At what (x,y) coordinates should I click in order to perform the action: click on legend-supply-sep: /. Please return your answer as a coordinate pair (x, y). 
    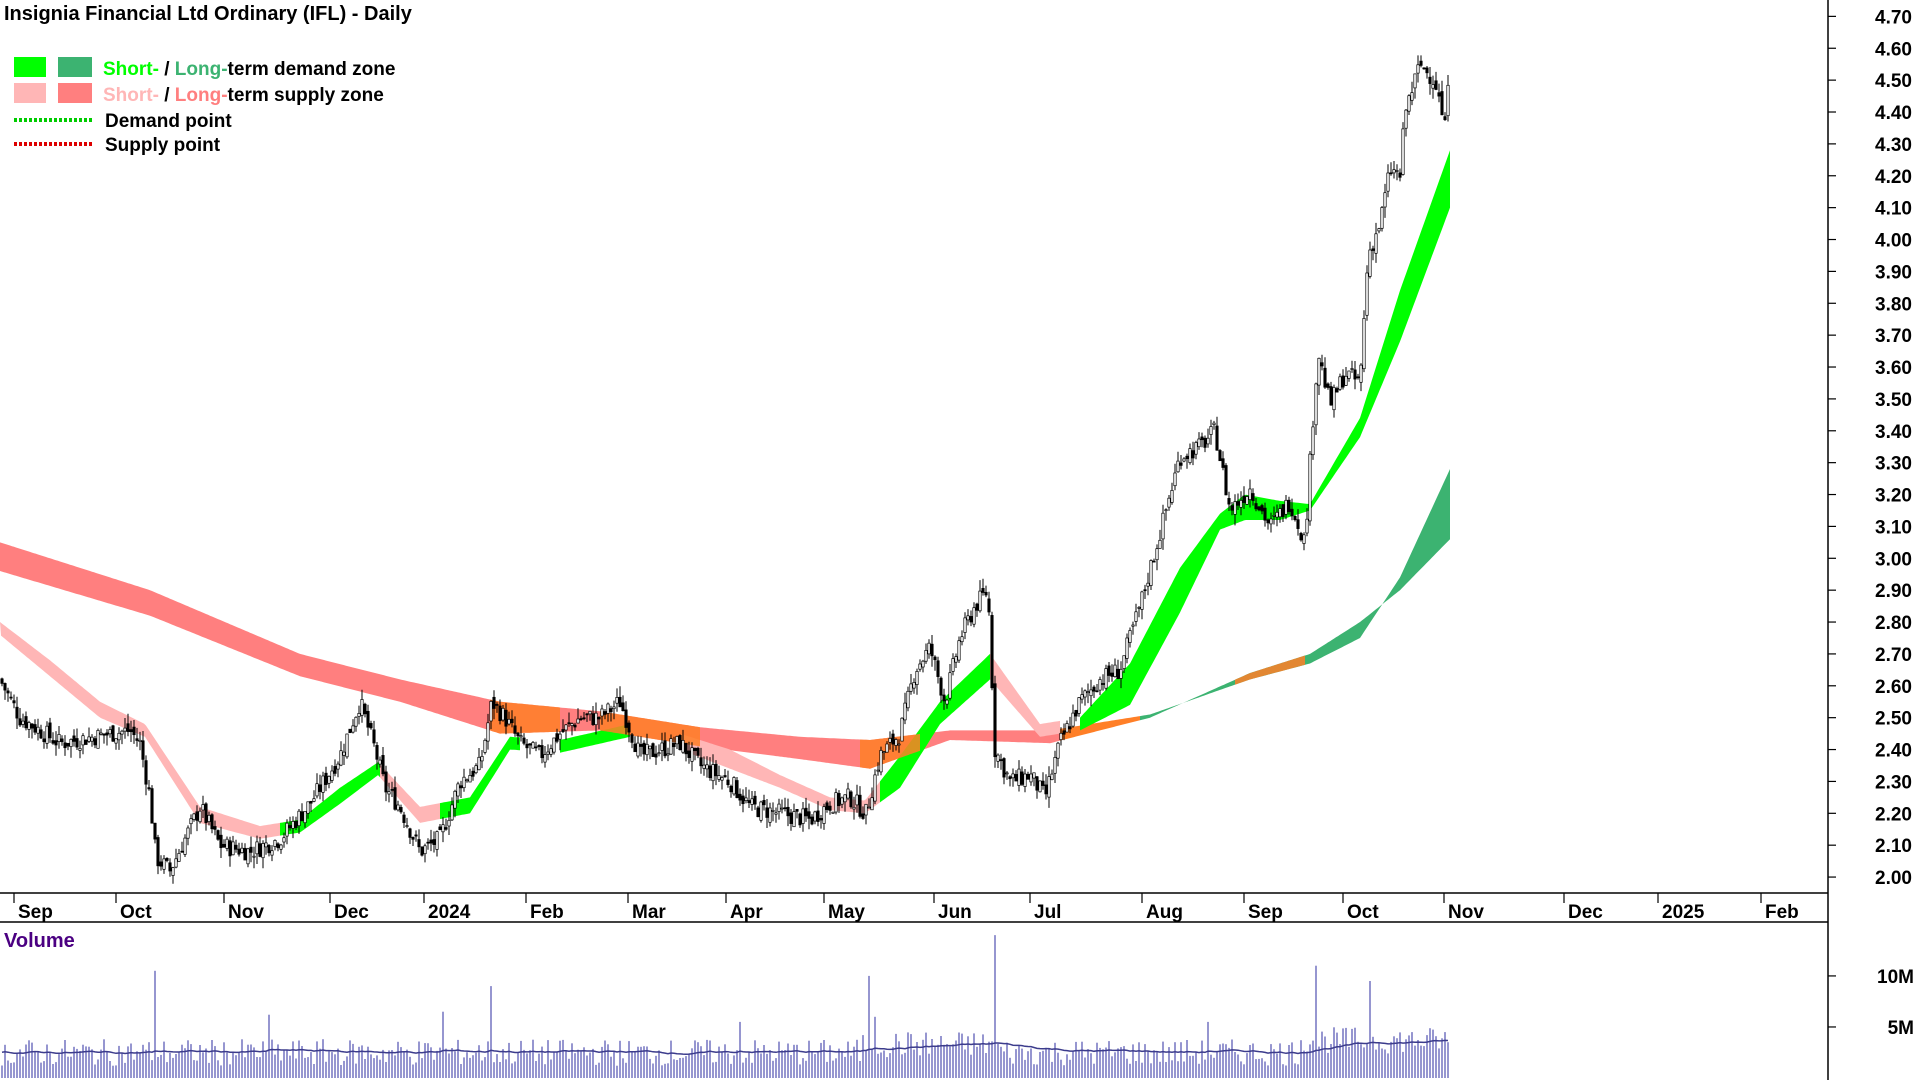
    Looking at the image, I should click on (167, 95).